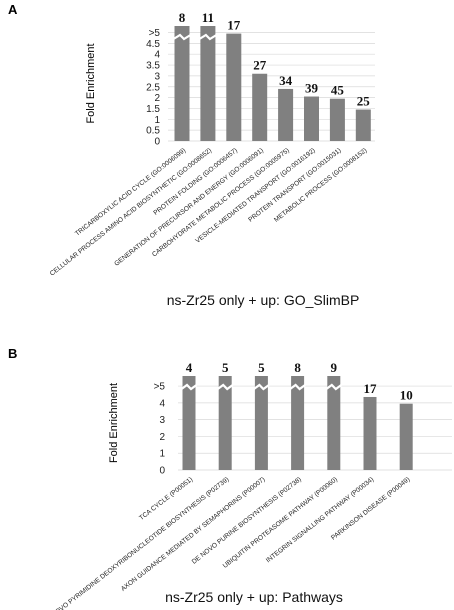 This screenshot has width=454, height=610. Describe the element at coordinates (406, 395) in the screenshot. I see `panel-b-data-label-7: 10` at that location.